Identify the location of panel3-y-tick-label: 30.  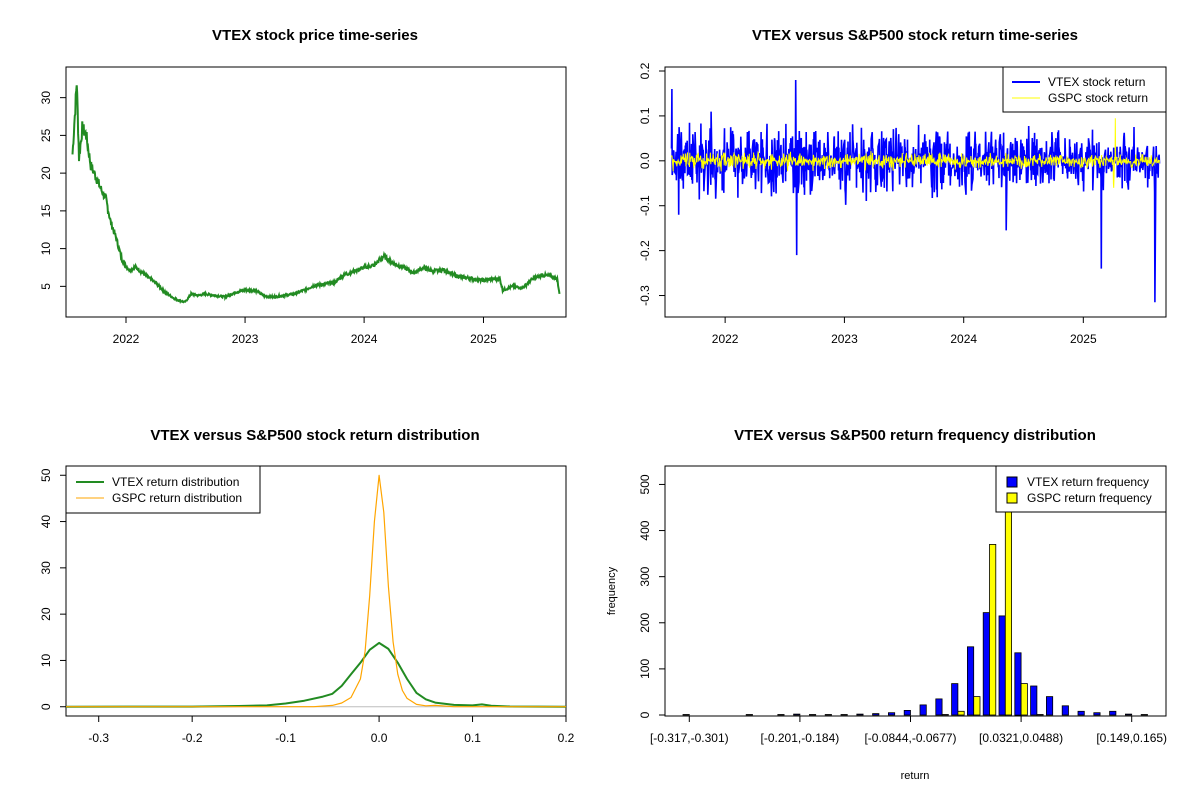
(46, 568).